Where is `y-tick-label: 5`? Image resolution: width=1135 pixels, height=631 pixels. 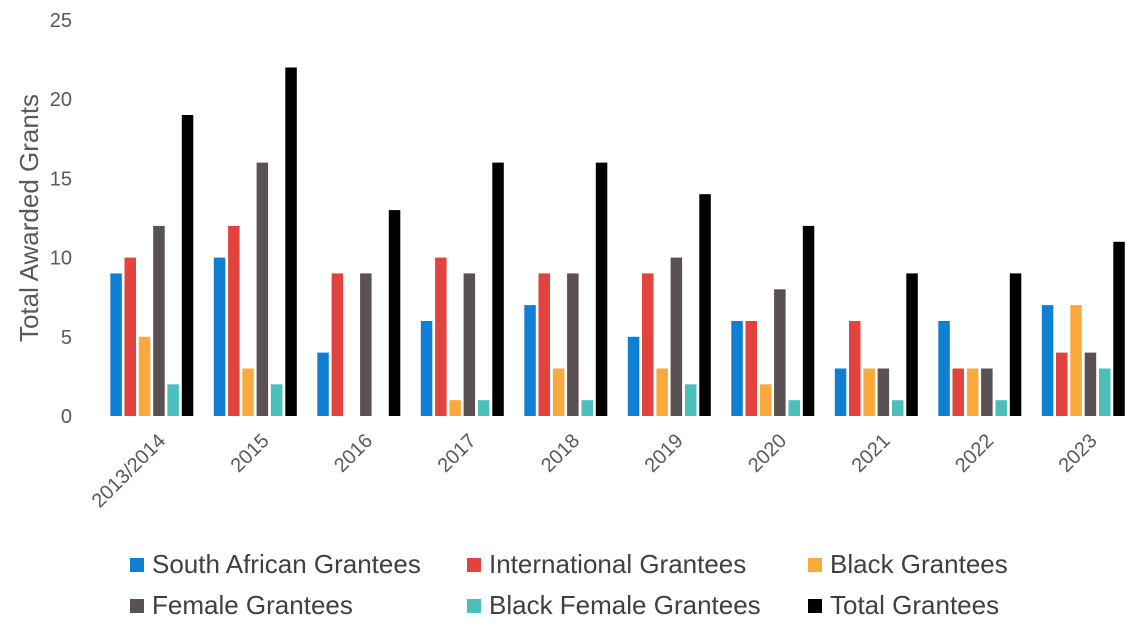
y-tick-label: 5 is located at coordinates (66, 338).